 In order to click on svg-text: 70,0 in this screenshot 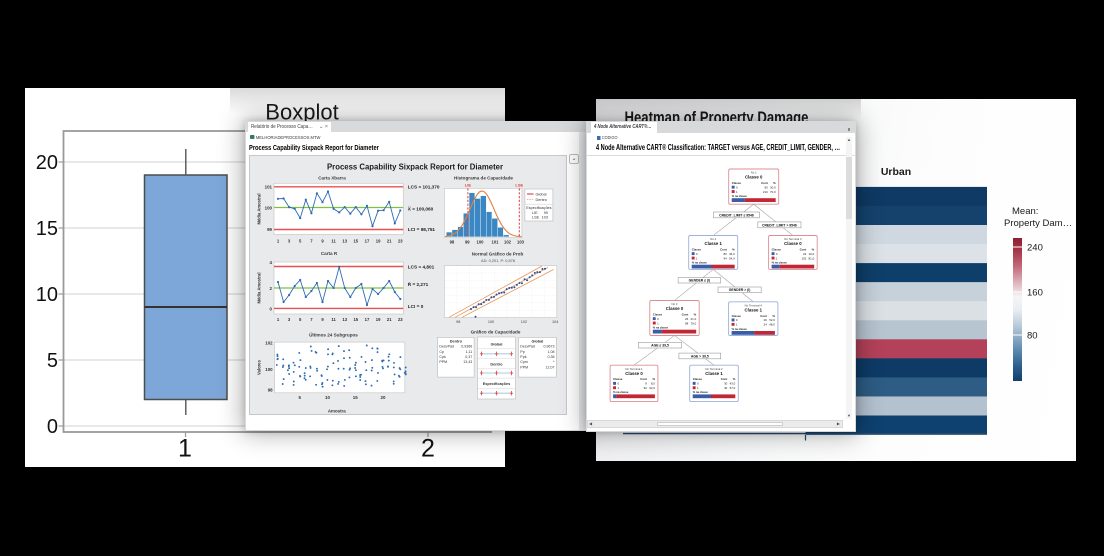, I will do `click(773, 192)`.